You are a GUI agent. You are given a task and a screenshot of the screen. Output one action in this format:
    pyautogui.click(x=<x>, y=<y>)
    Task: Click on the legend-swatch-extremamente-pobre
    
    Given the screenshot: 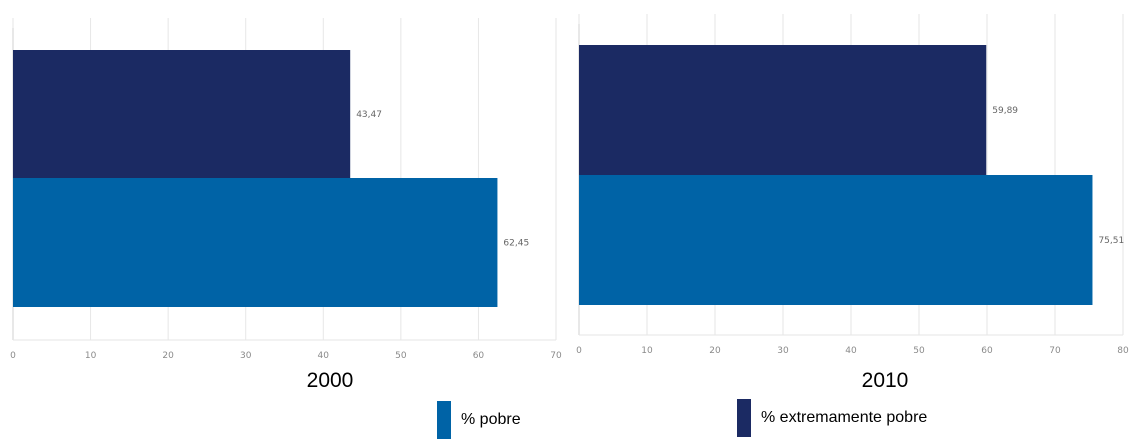 What is the action you would take?
    pyautogui.click(x=744, y=418)
    